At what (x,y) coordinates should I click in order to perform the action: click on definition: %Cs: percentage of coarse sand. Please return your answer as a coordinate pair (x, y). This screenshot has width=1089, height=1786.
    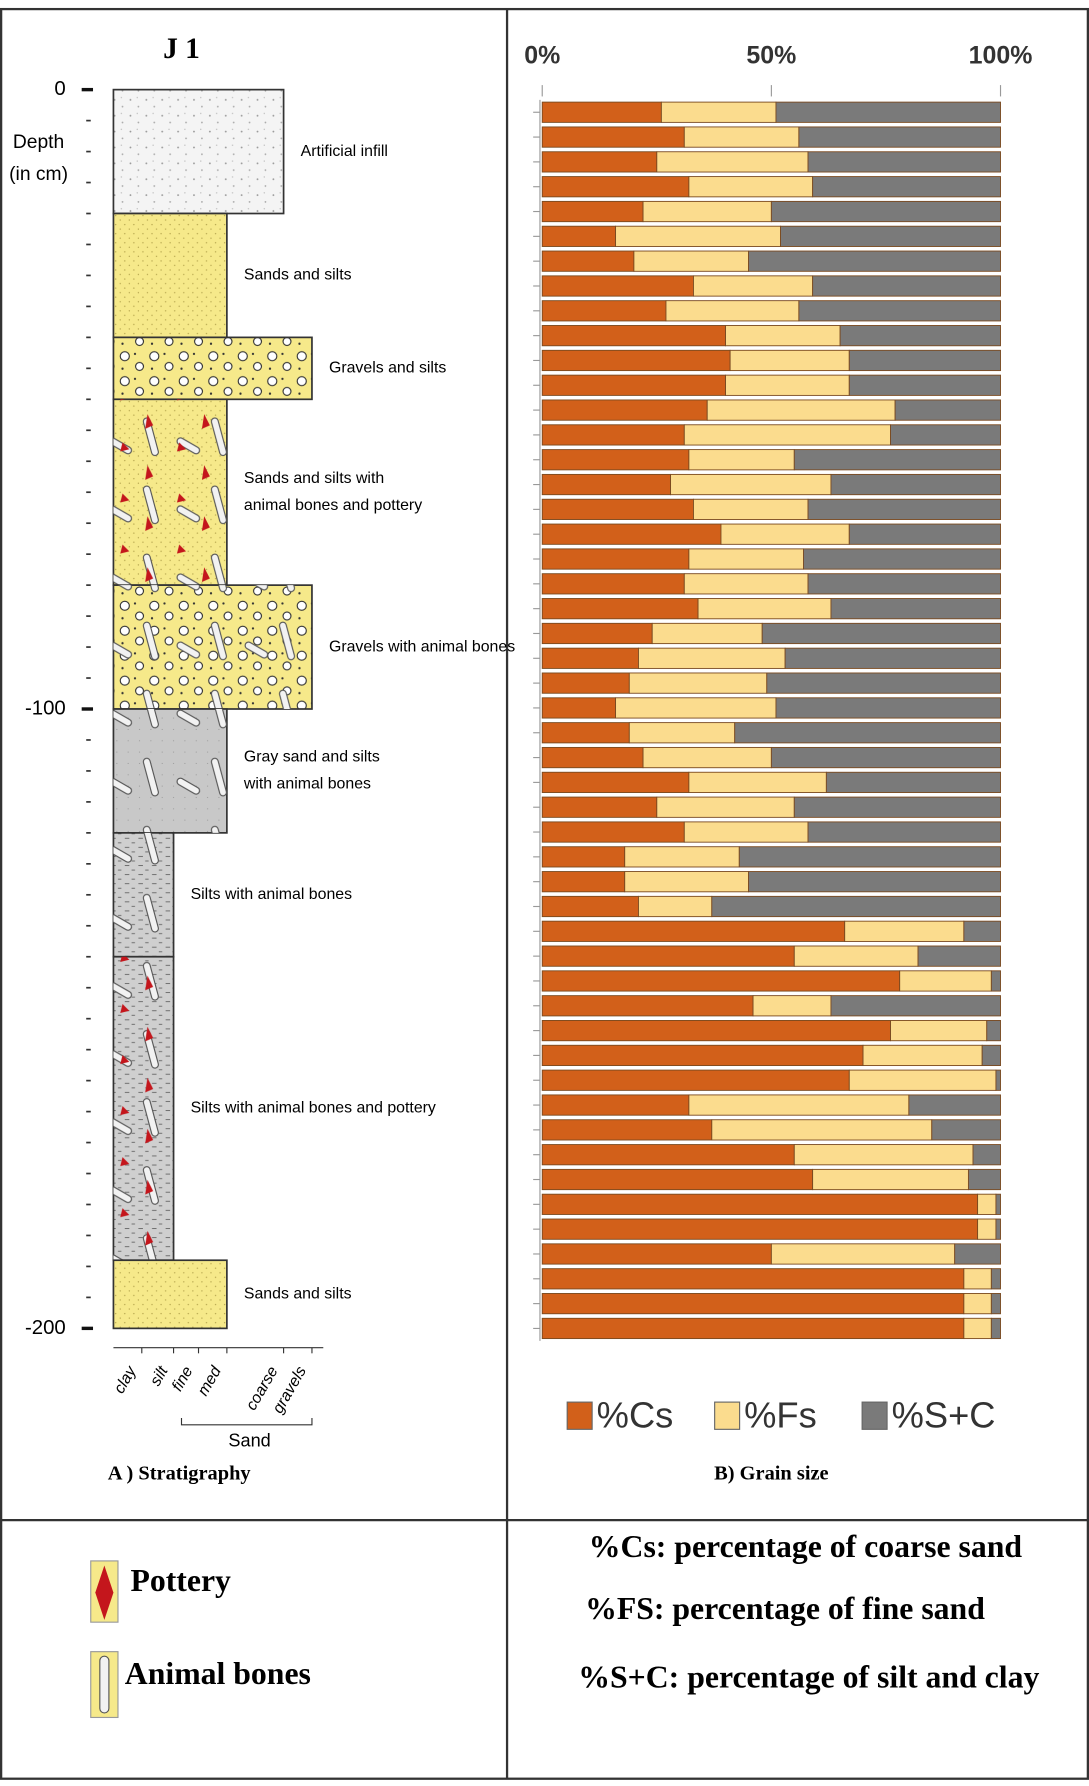
    Looking at the image, I should click on (806, 1546).